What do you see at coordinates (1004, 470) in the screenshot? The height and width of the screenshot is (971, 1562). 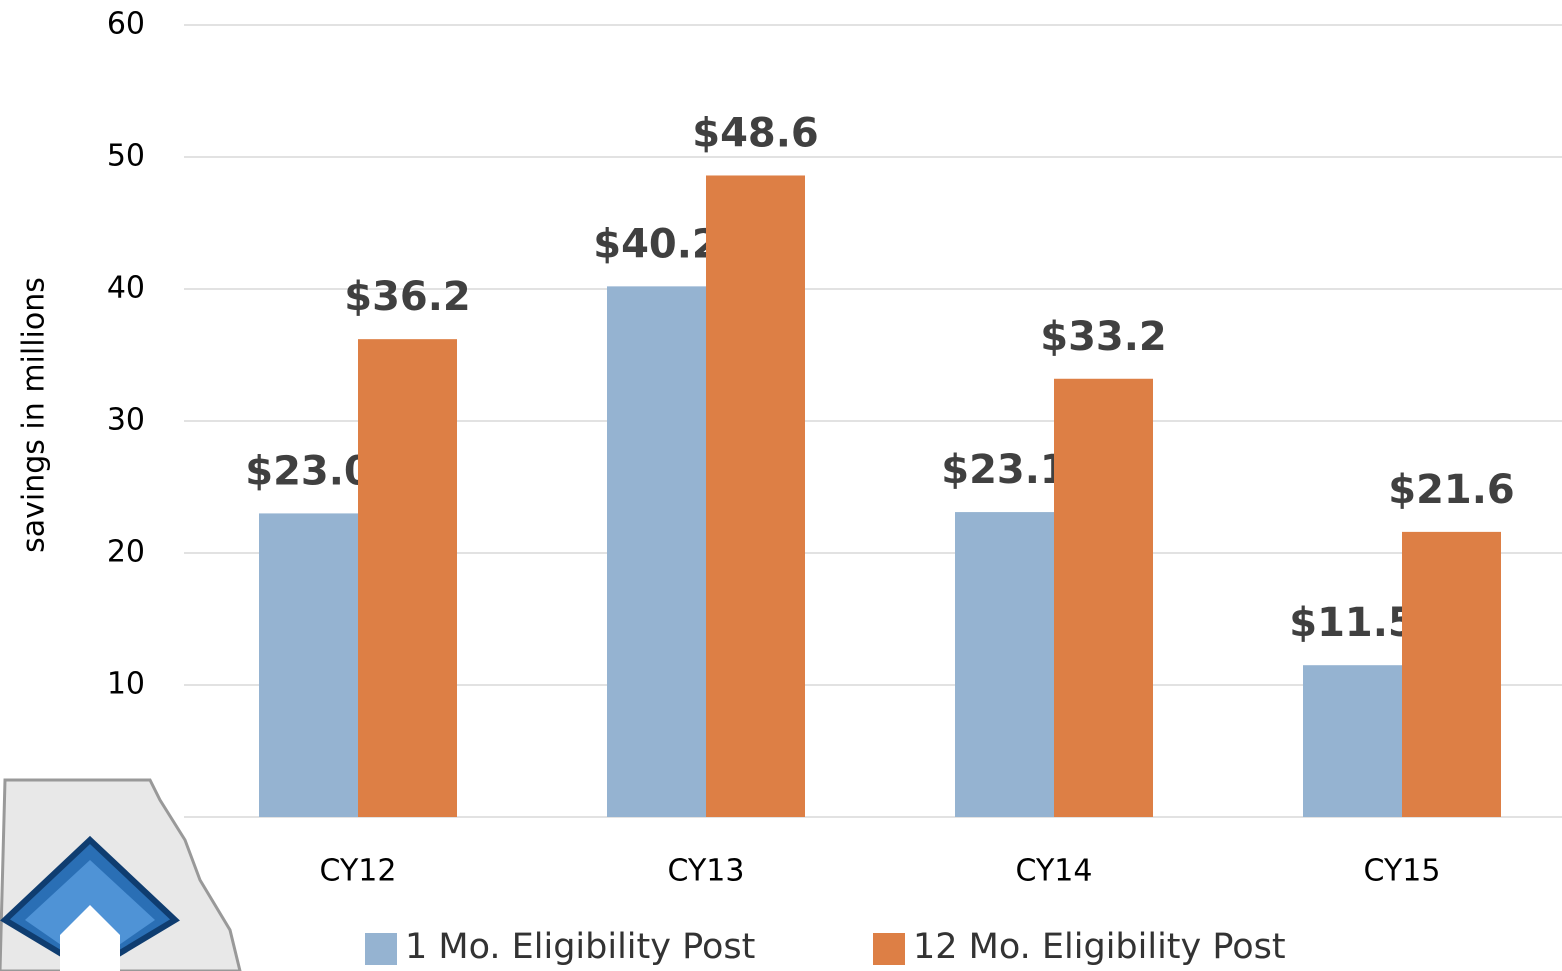 I see `value-label: $23.1` at bounding box center [1004, 470].